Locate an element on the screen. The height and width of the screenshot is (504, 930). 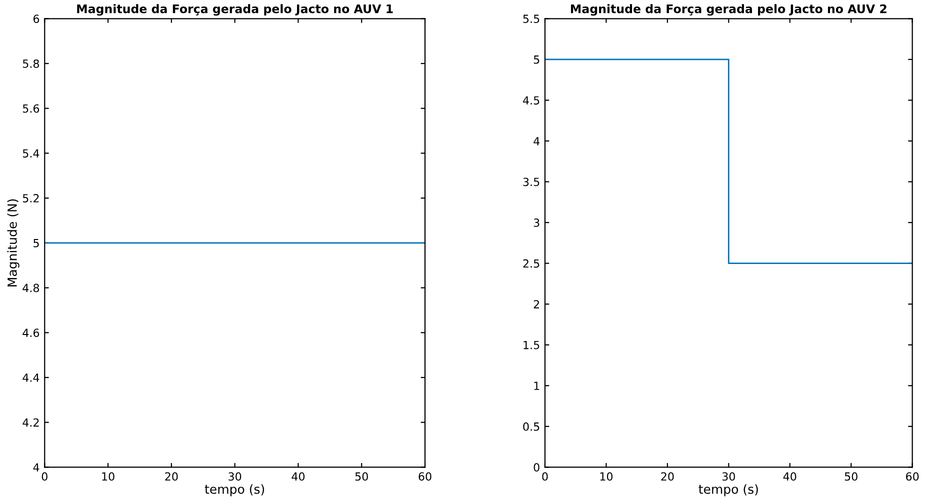
y-tick-label: 1 is located at coordinates (537, 386).